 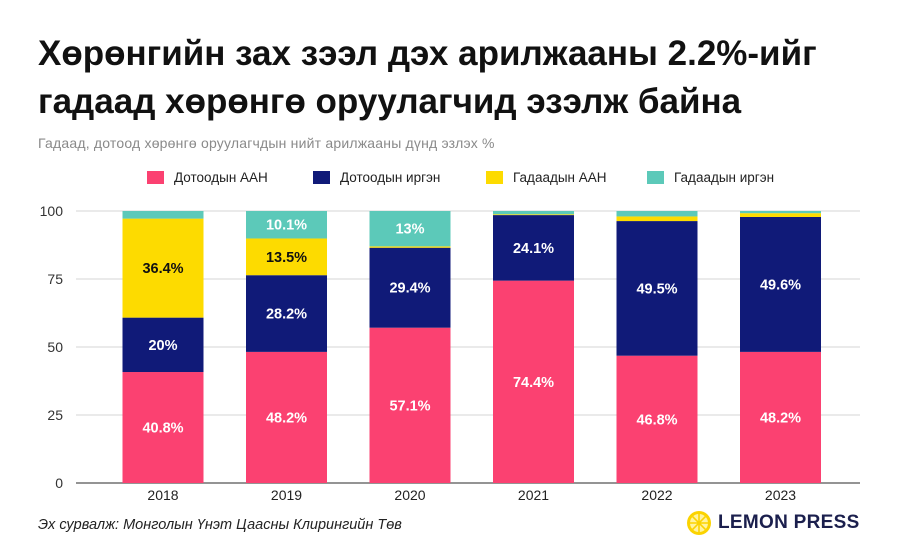 I want to click on legend-label: Гадаадын ААН, so click(x=560, y=177).